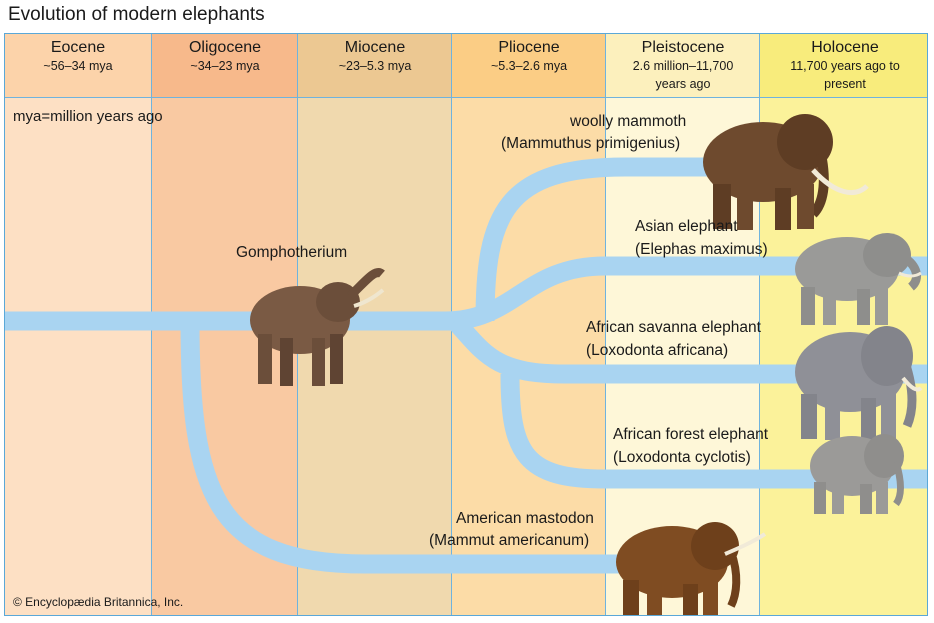  I want to click on epoch-range: ~34–23 mya, so click(225, 66).